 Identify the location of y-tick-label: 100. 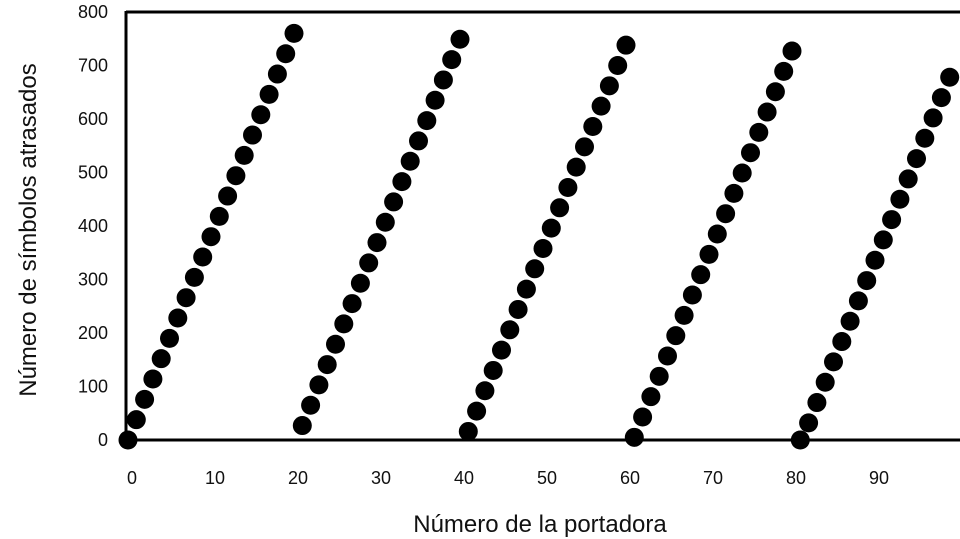
(93, 387).